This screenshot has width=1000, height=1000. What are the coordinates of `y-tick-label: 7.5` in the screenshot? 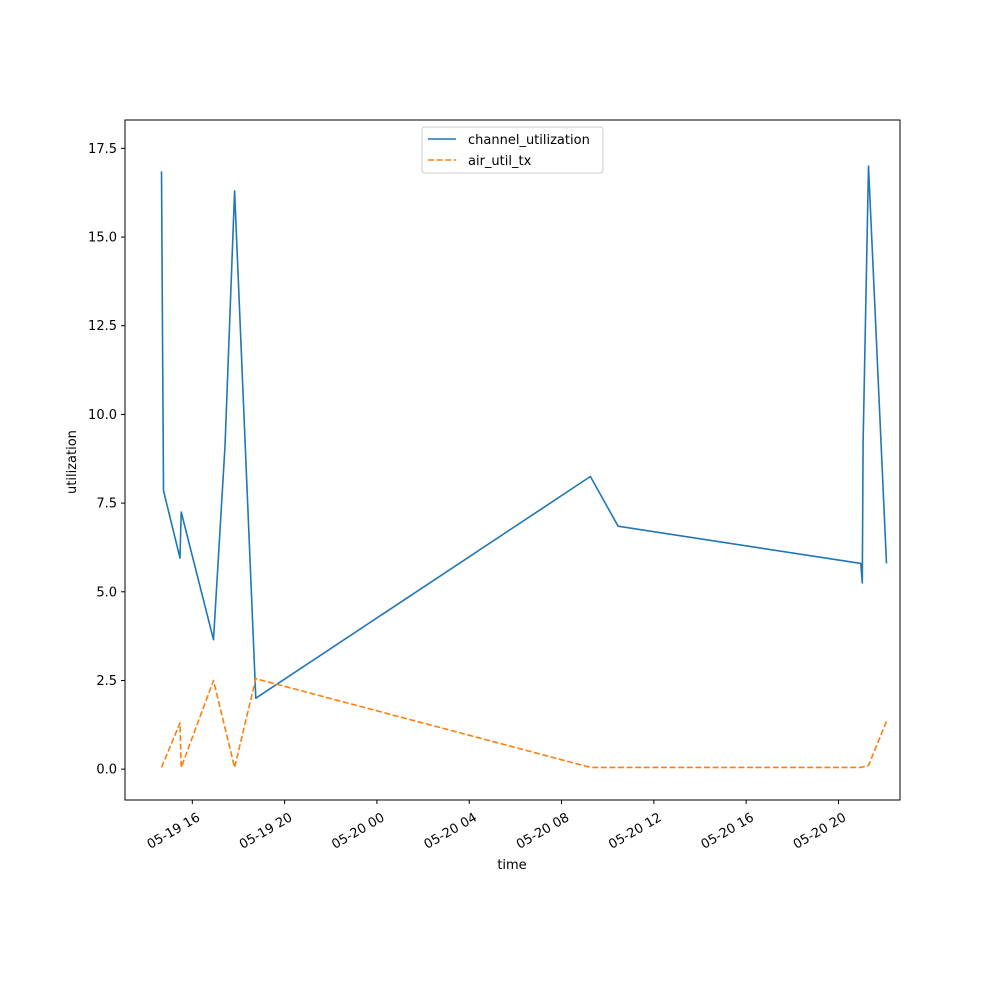 It's located at (106, 504).